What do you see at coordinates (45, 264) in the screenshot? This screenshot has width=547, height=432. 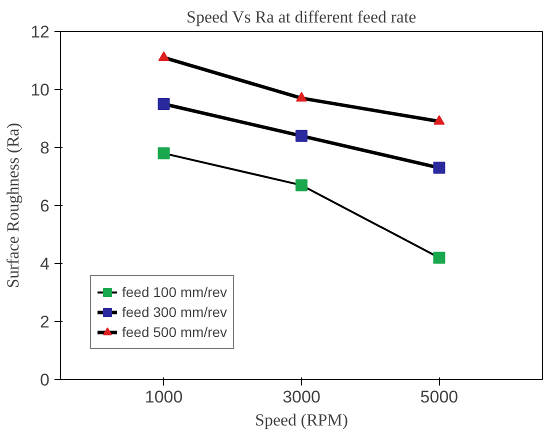 I see `y-tick-label: 4` at bounding box center [45, 264].